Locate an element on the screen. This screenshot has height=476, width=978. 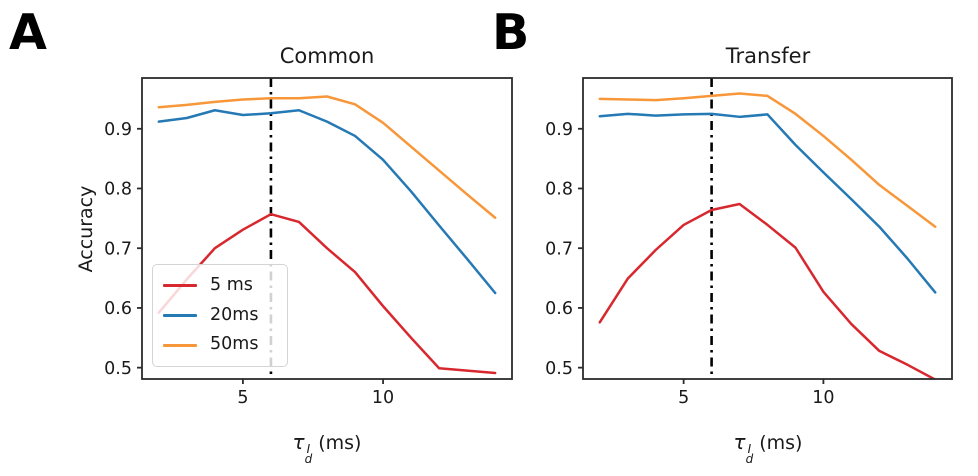
legend-swatch-red is located at coordinates (180, 286).